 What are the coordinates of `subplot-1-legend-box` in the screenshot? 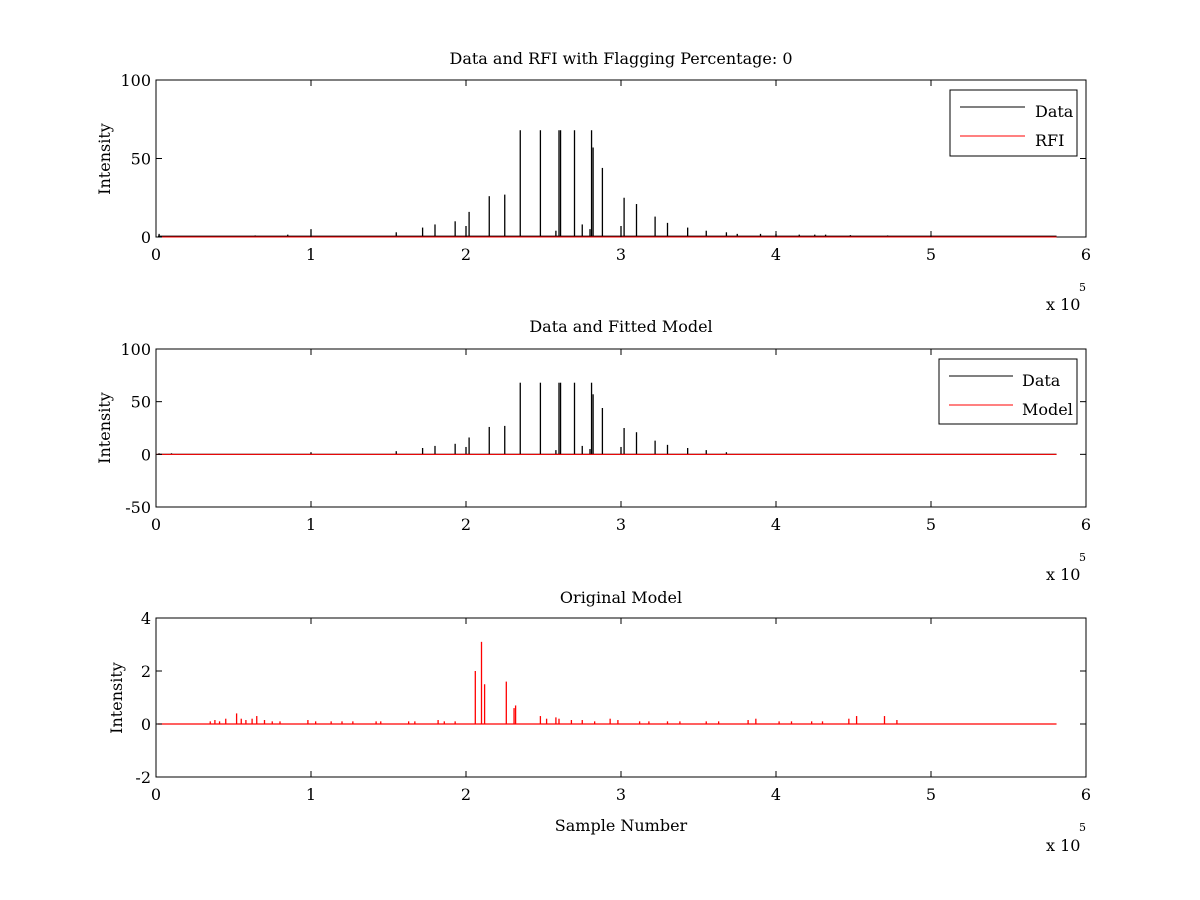 It's located at (1013, 123).